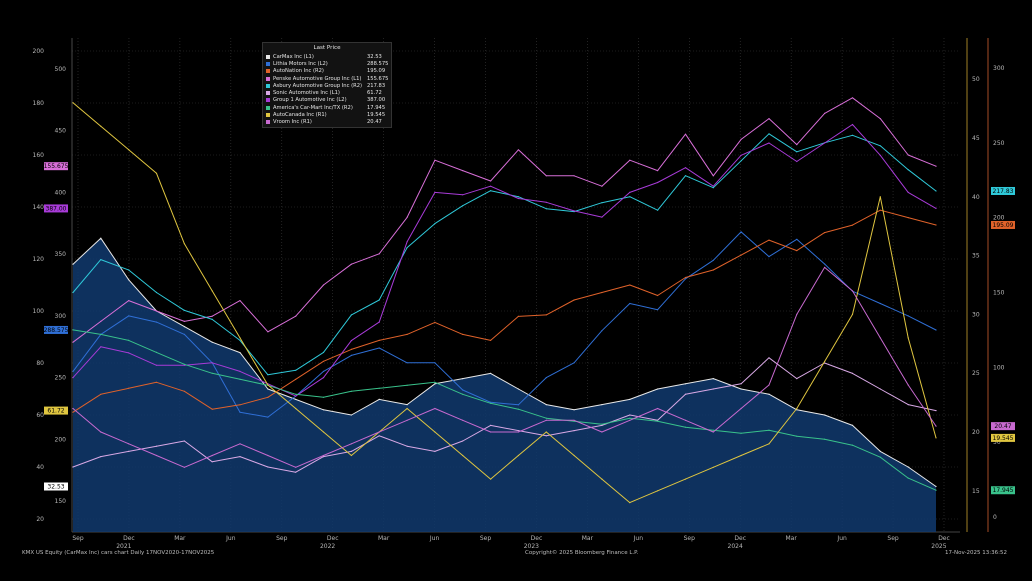 This screenshot has width=1032, height=581. What do you see at coordinates (61, 501) in the screenshot?
I see `left-inner-tick-150: 150` at bounding box center [61, 501].